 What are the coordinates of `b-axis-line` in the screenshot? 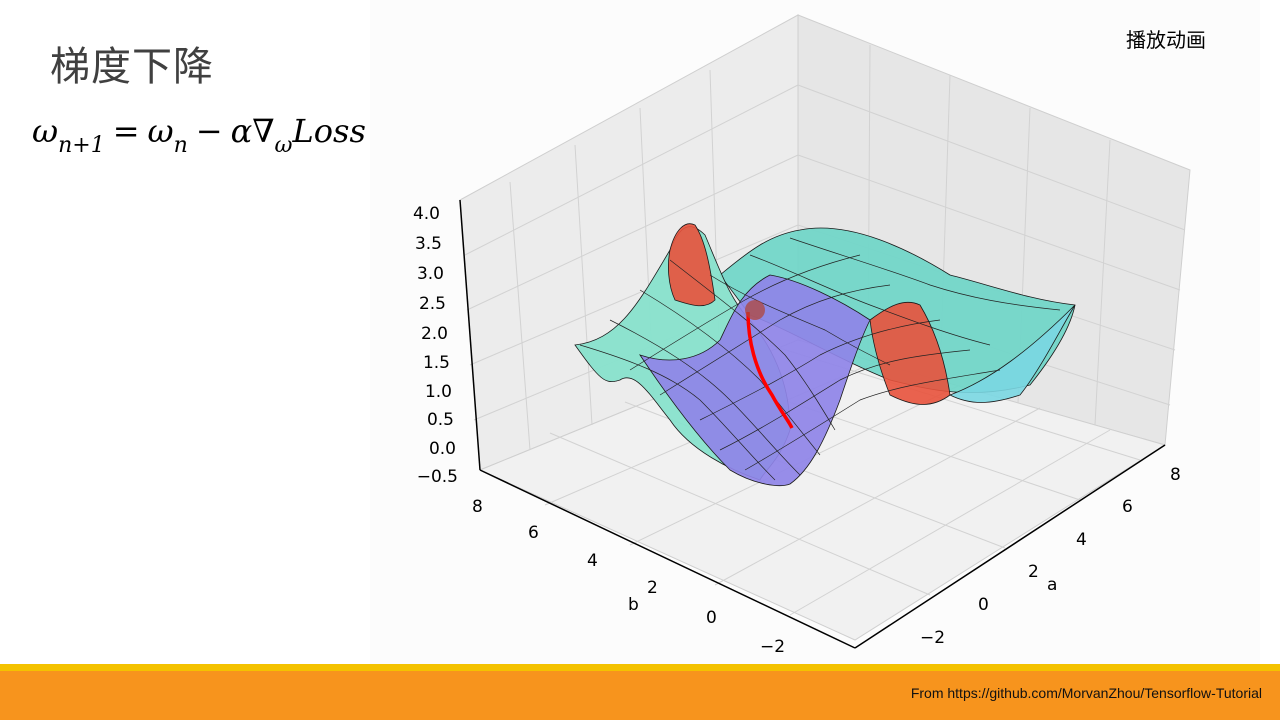 It's located at (667, 559).